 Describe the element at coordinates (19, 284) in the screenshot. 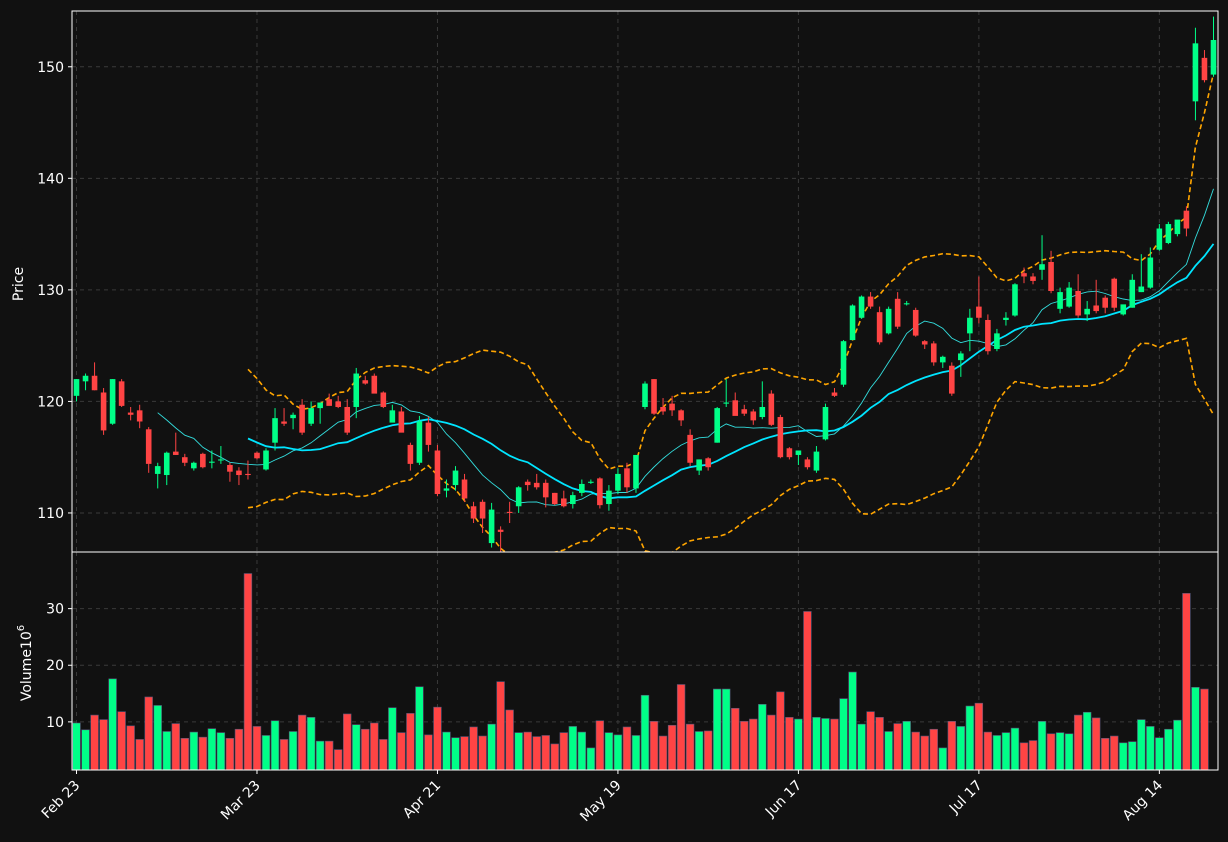

I see `price-axis-label: Price` at that location.